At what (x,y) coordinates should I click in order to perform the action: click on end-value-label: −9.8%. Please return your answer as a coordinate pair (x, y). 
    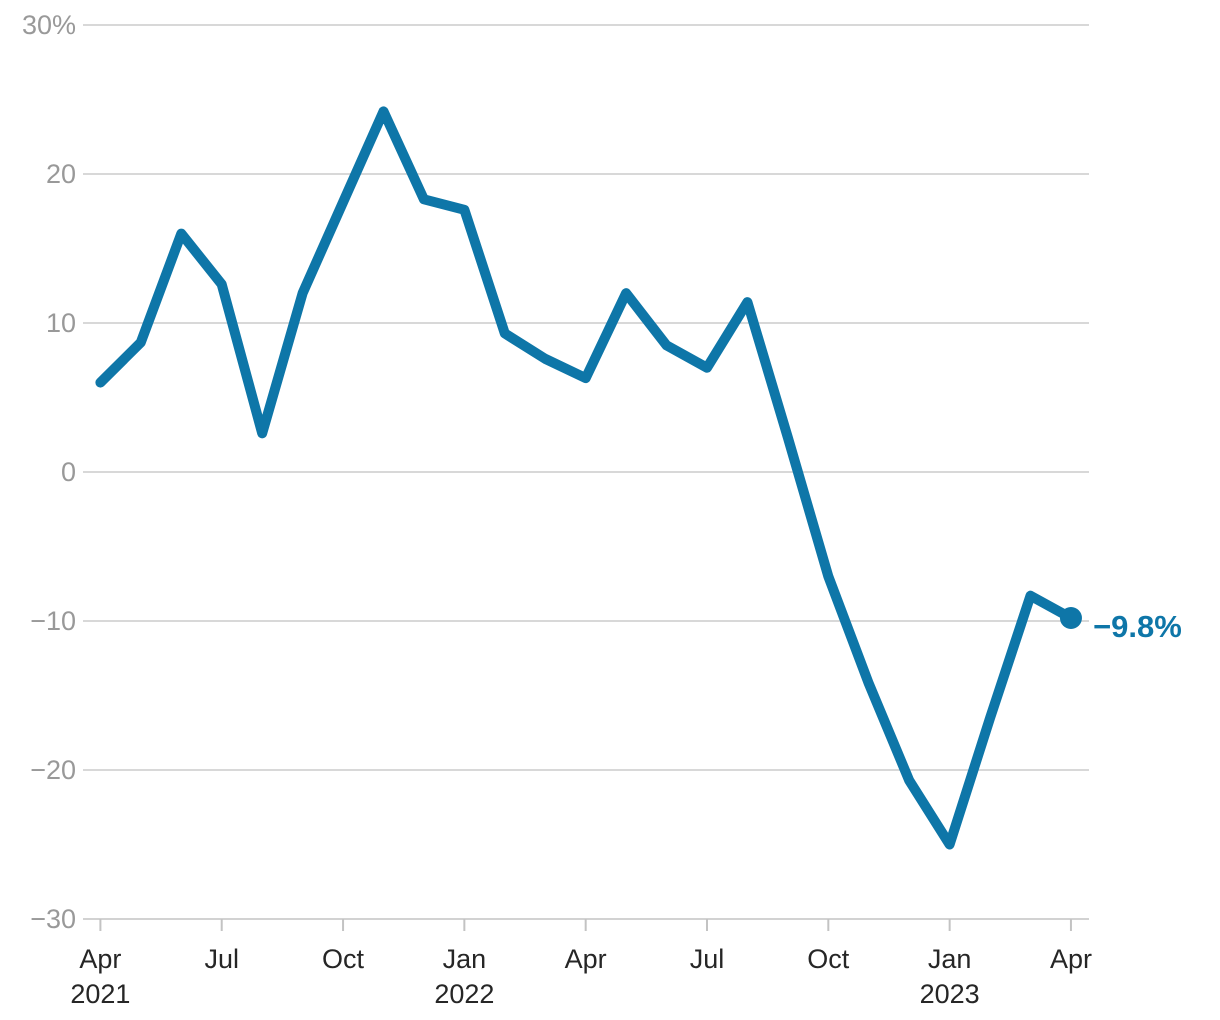
    Looking at the image, I should click on (1137, 626).